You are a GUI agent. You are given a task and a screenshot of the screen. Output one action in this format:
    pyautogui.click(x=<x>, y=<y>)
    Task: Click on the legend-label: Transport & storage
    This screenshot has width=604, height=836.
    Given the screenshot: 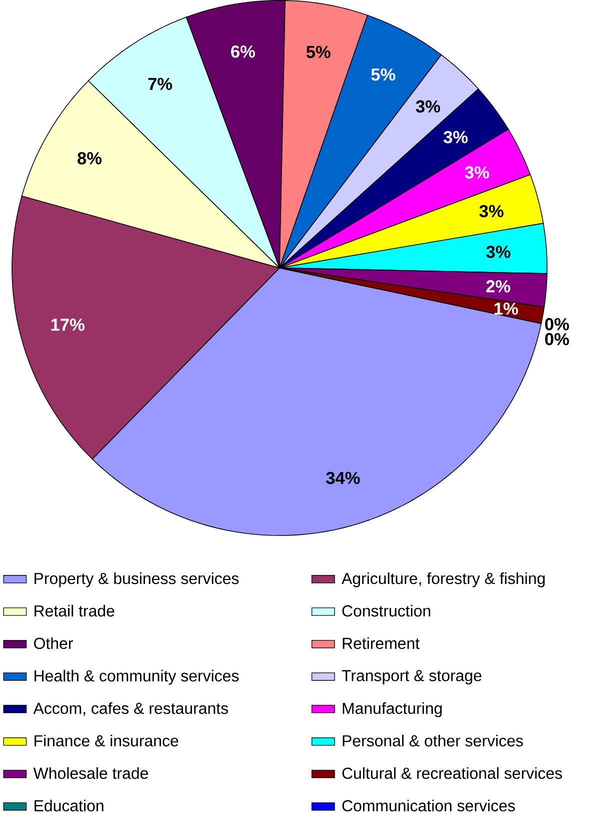 What is the action you would take?
    pyautogui.click(x=412, y=677)
    